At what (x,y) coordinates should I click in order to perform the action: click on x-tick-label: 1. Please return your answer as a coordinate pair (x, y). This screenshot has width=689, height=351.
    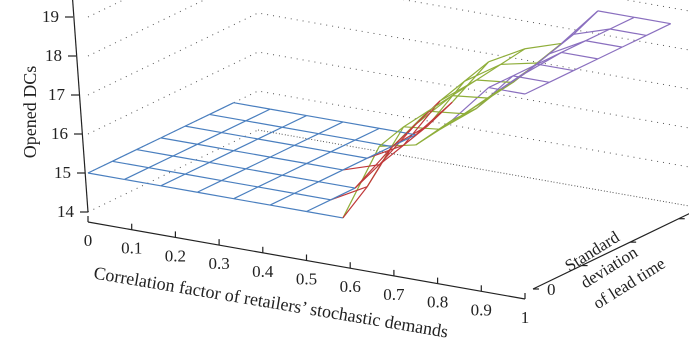
    Looking at the image, I should click on (525, 317).